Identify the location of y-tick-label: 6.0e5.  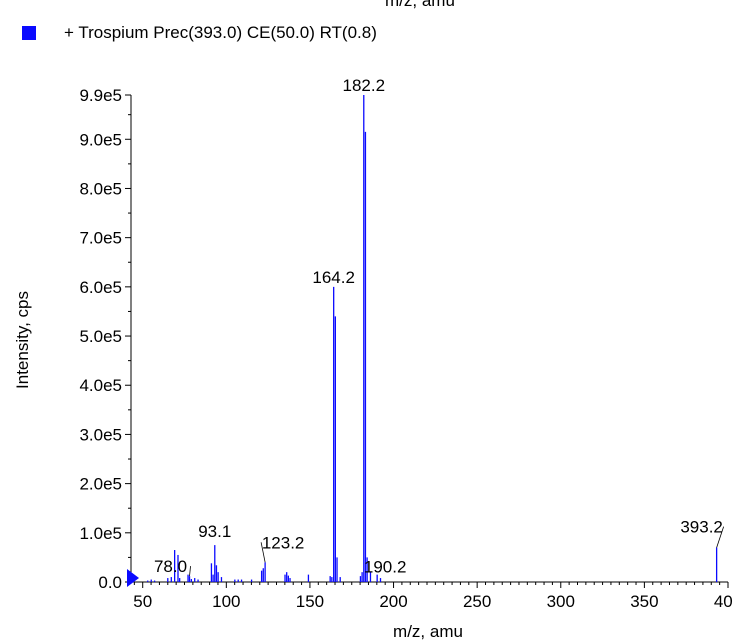
(100, 287).